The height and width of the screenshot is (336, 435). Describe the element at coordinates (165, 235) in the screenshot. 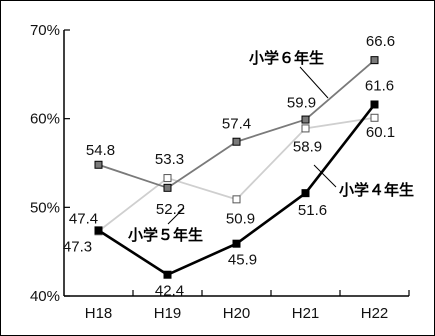

I see `series-name-grade5: 小学５年生` at that location.